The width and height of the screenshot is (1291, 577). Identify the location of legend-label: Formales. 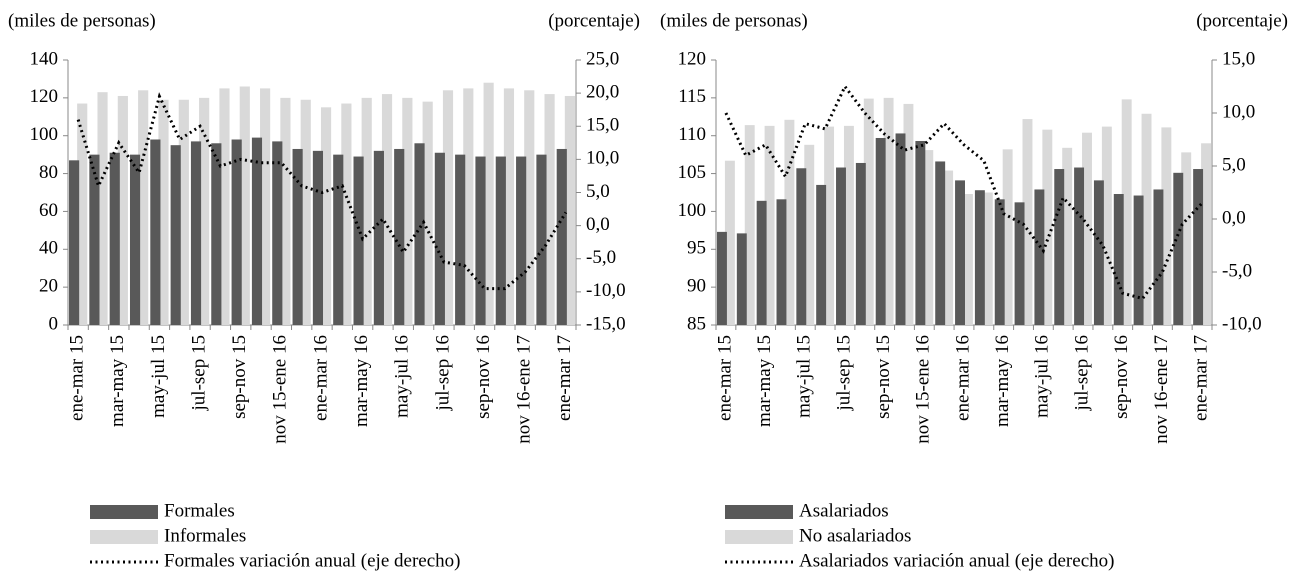
(199, 510).